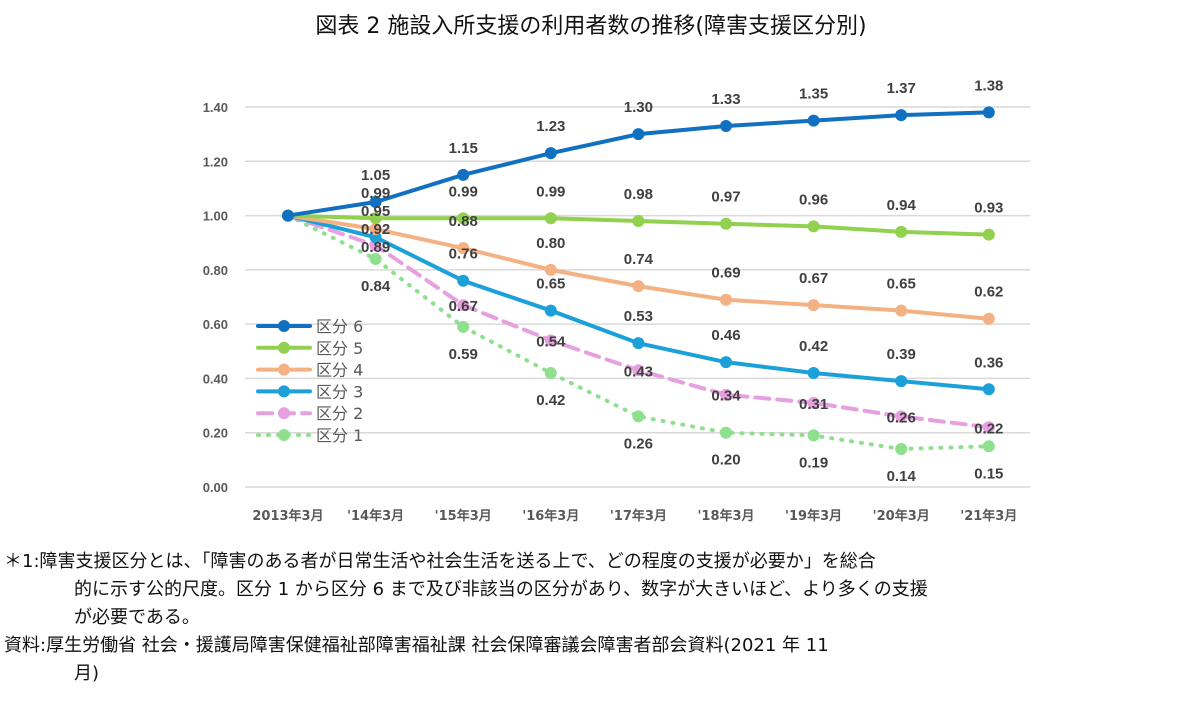  I want to click on legend-label: 区分 2, so click(339, 413).